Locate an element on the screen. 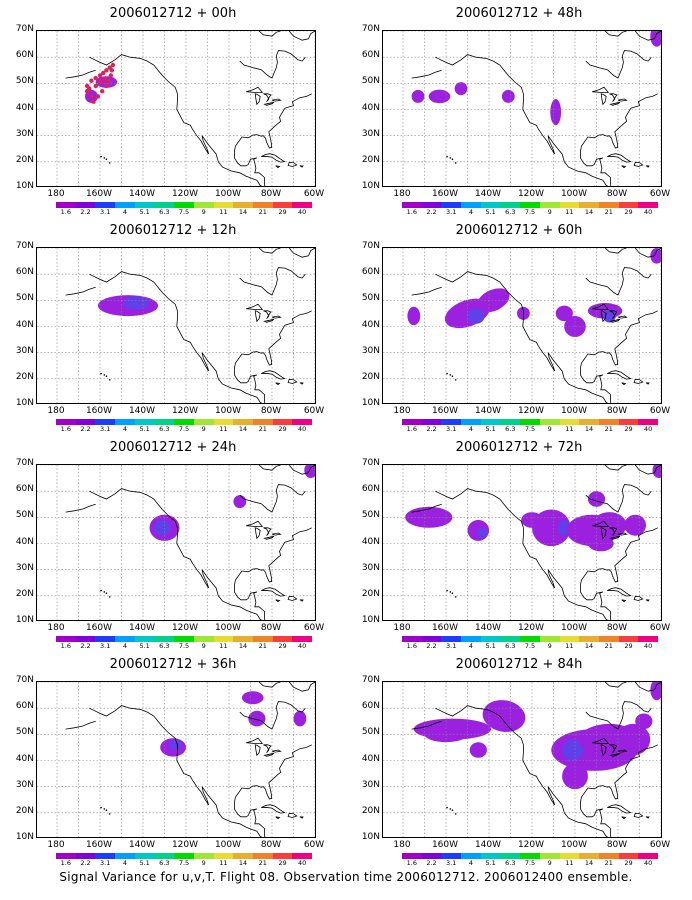 The width and height of the screenshot is (692, 900). map-canvas is located at coordinates (176, 325).